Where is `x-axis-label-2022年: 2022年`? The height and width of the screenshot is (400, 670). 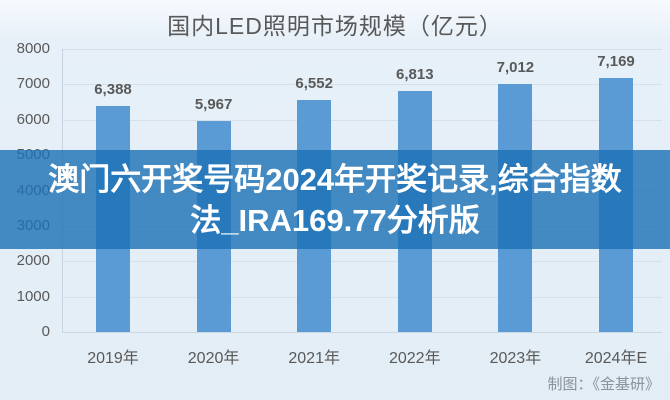 x-axis-label-2022年: 2022年 is located at coordinates (414, 358).